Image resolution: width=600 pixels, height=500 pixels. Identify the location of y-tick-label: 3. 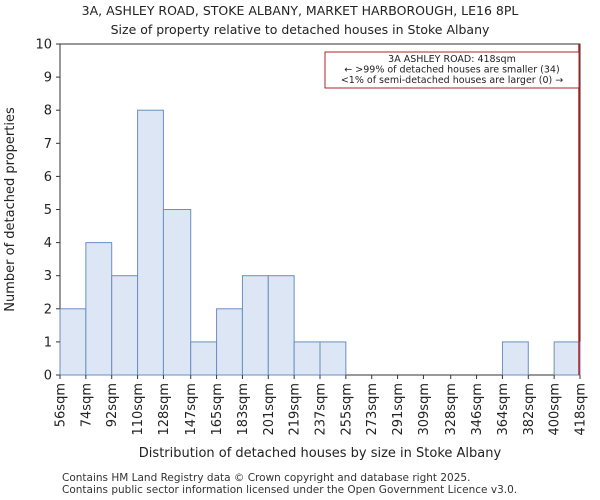
(48, 276).